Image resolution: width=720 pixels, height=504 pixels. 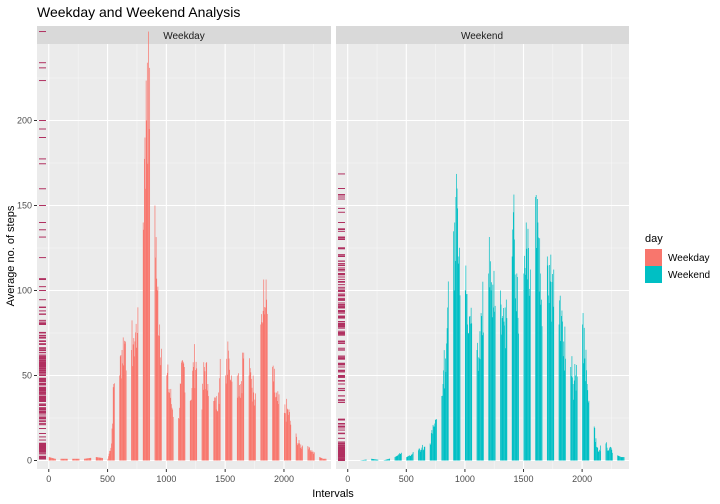 What do you see at coordinates (24, 206) in the screenshot?
I see `y-tick-label: 150` at bounding box center [24, 206].